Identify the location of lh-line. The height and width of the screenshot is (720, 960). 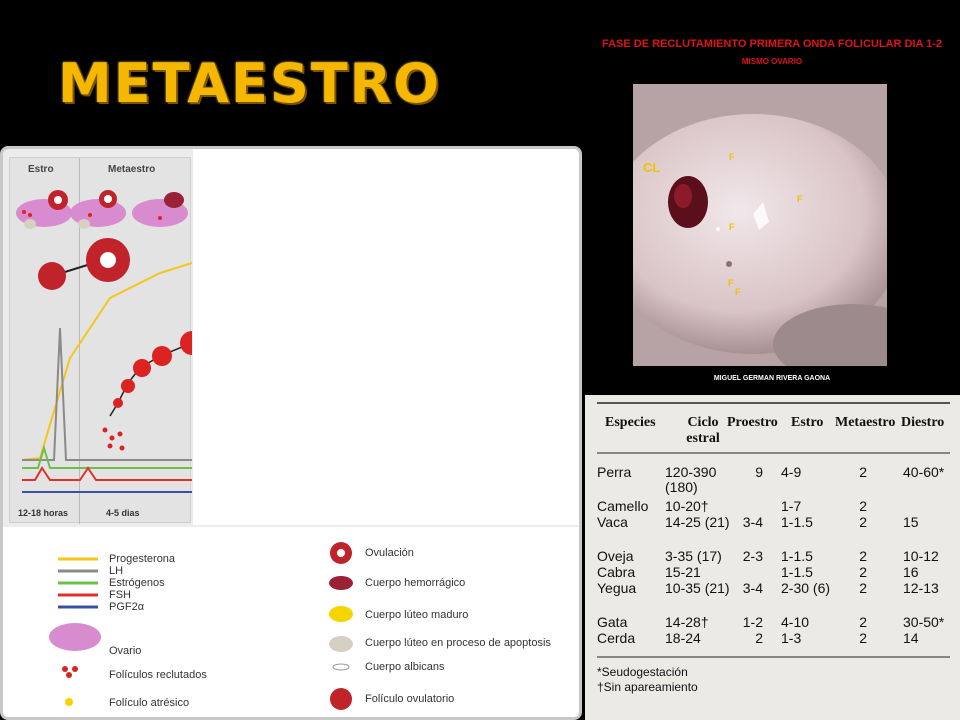
(107, 394).